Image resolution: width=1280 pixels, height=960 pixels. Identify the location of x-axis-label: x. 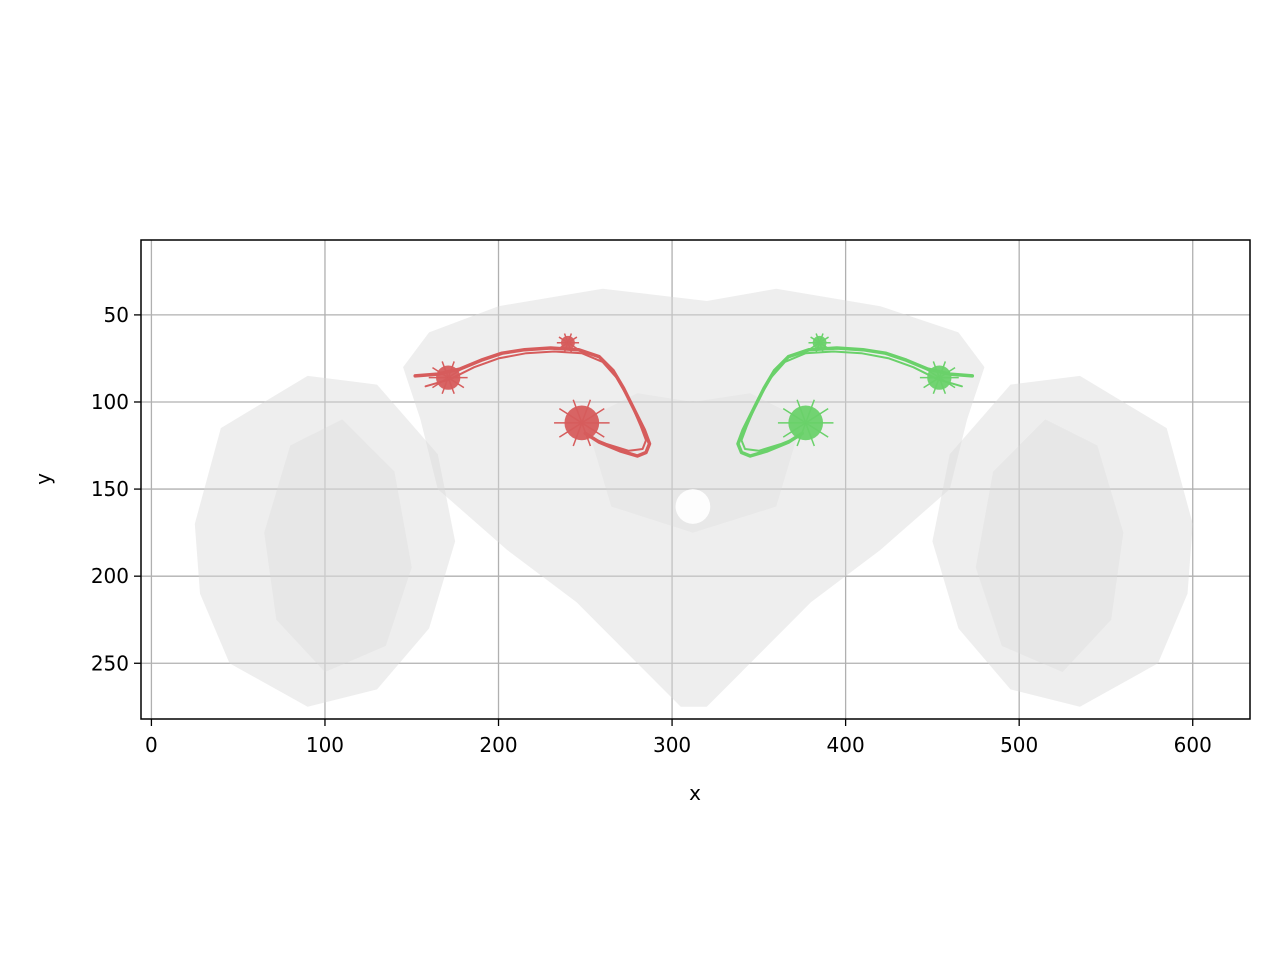
(695, 793).